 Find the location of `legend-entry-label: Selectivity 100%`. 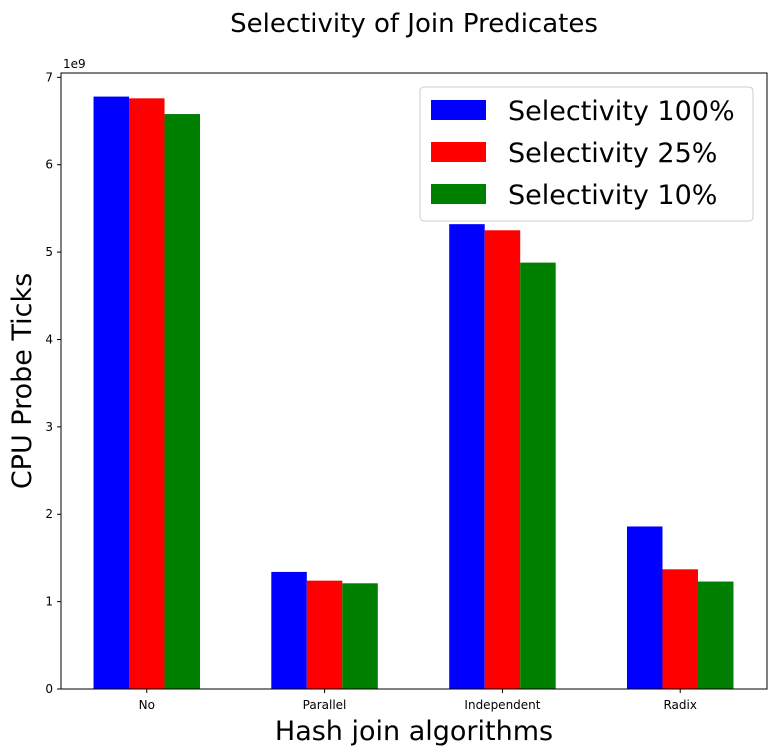

legend-entry-label: Selectivity 100% is located at coordinates (621, 111).